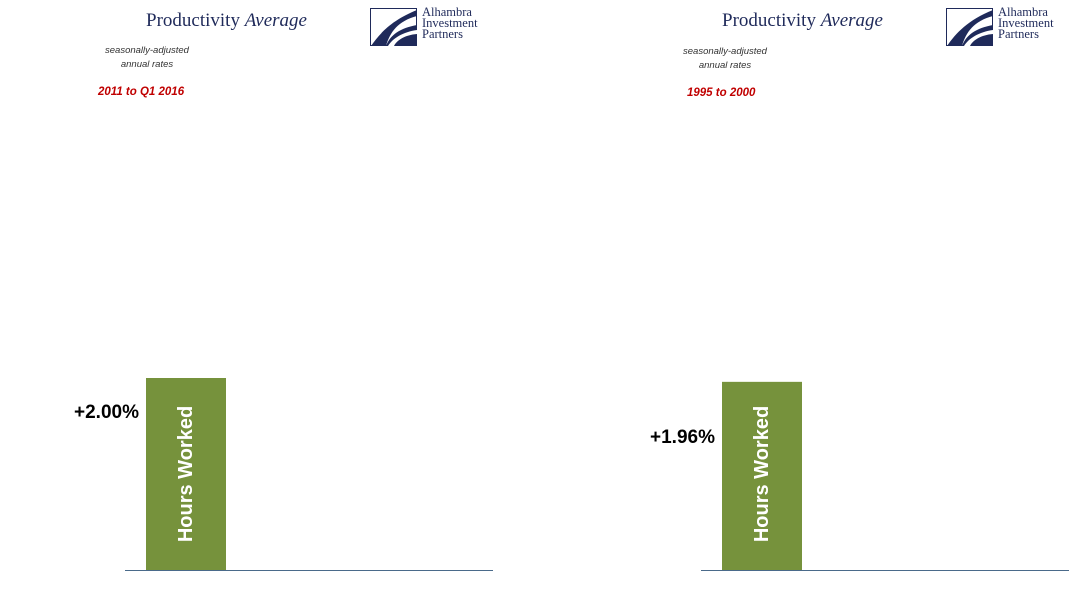 The image size is (1089, 596). I want to click on bar-chart-right: Hours Worked +1.96%, so click(859, 476).